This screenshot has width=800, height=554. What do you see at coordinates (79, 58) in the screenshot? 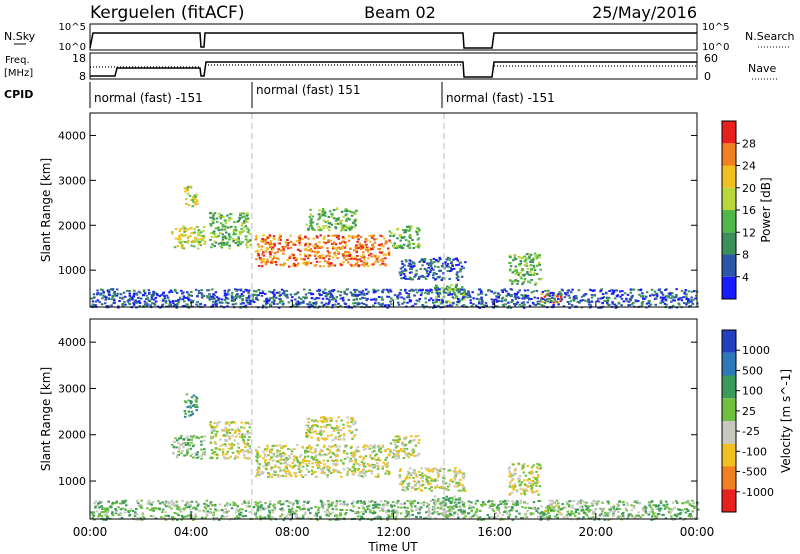
I see `freq-tick-top: 18` at bounding box center [79, 58].